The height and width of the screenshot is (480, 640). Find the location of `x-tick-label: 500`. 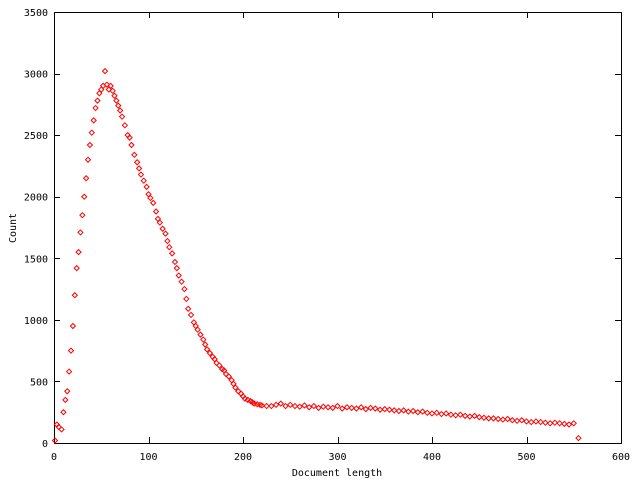

x-tick-label: 500 is located at coordinates (526, 457).